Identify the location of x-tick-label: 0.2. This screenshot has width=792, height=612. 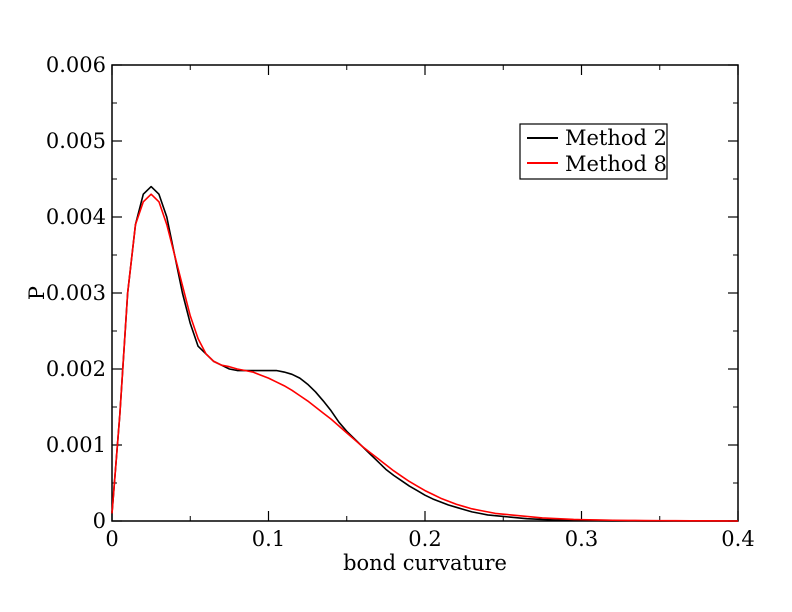
(424, 539).